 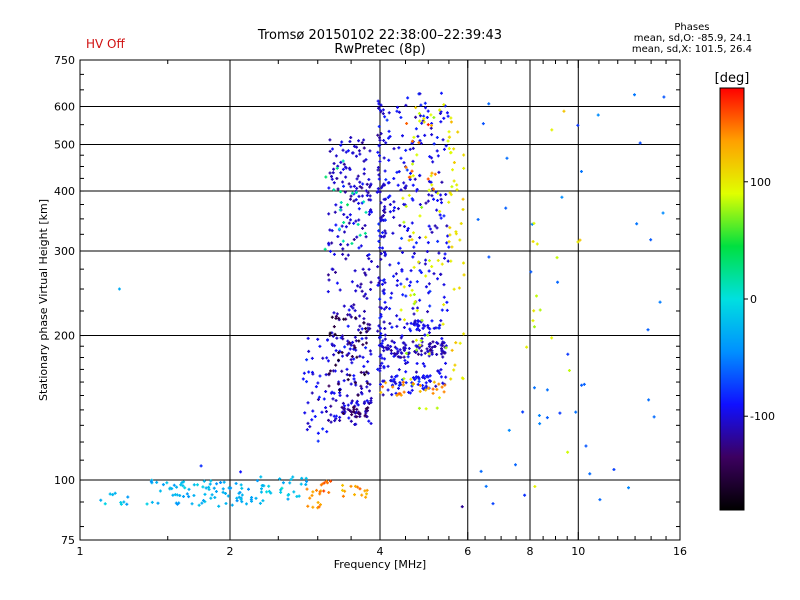 What do you see at coordinates (380, 551) in the screenshot?
I see `x-tick-label: 4` at bounding box center [380, 551].